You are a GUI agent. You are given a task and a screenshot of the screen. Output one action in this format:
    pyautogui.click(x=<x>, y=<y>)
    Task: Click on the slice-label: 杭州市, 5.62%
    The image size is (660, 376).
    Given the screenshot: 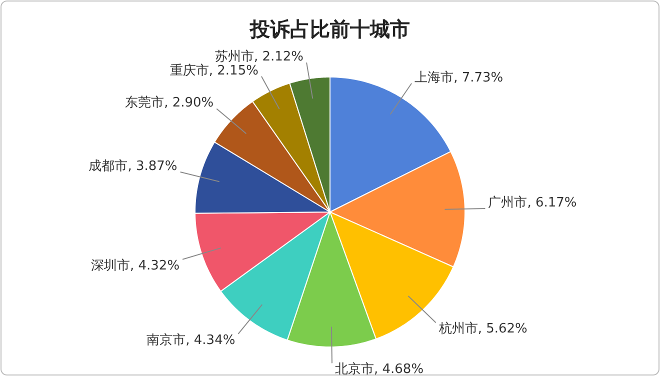 What is the action you would take?
    pyautogui.click(x=483, y=329)
    